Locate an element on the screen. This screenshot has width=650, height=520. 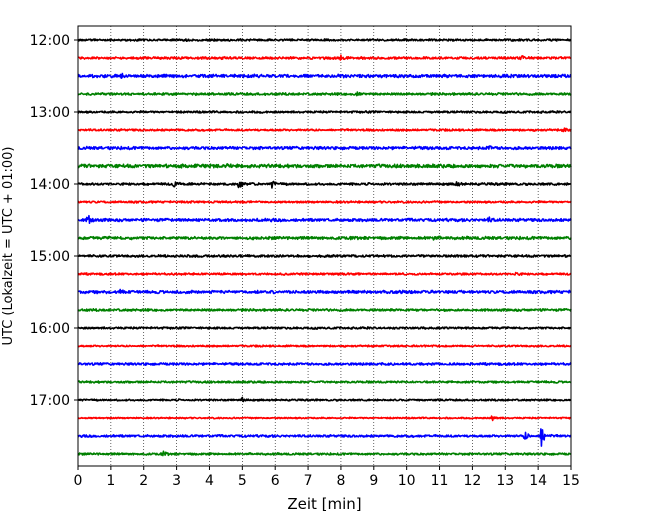
y-axis-label: UTC (Lokalzeit = UTC + 01:00) is located at coordinates (8, 246).